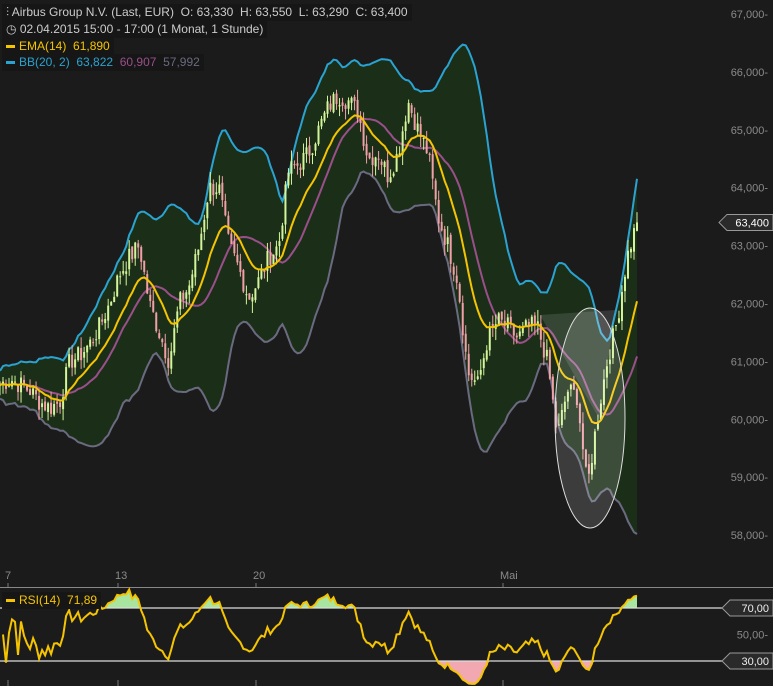 The width and height of the screenshot is (773, 686). What do you see at coordinates (8, 12) in the screenshot?
I see `indicator-settings-icon: ⫶` at bounding box center [8, 12].